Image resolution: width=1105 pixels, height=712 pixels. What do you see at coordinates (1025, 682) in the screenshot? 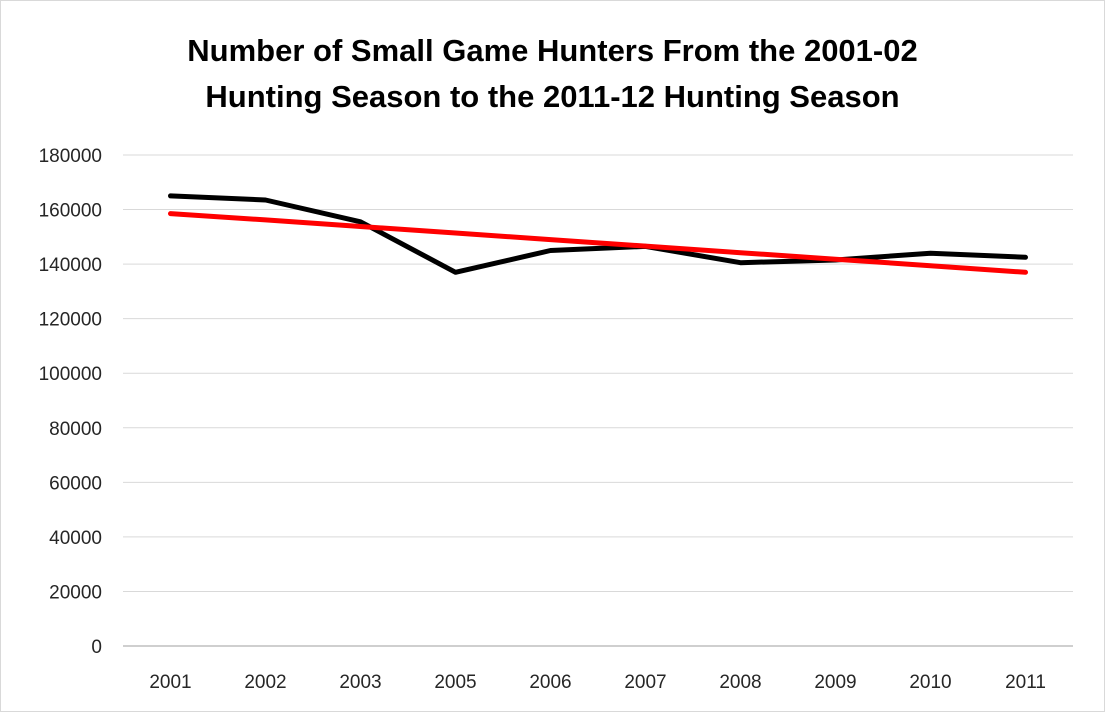
I see `x-tick-label: 2011` at bounding box center [1025, 682].